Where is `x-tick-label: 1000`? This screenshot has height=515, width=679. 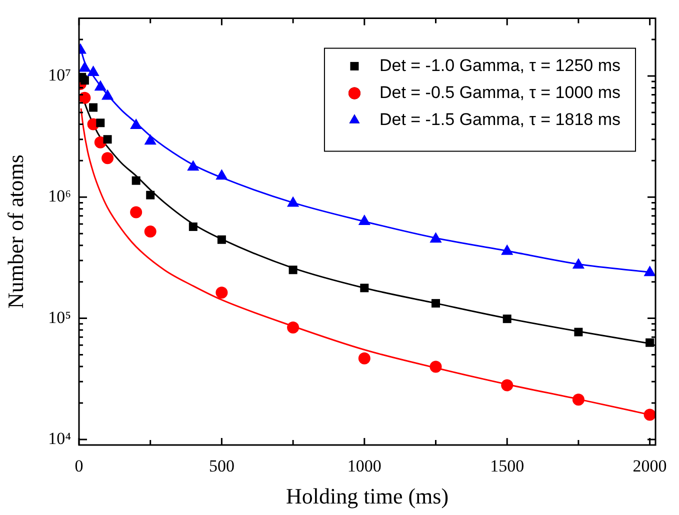
x-tick-label: 1000 is located at coordinates (364, 466).